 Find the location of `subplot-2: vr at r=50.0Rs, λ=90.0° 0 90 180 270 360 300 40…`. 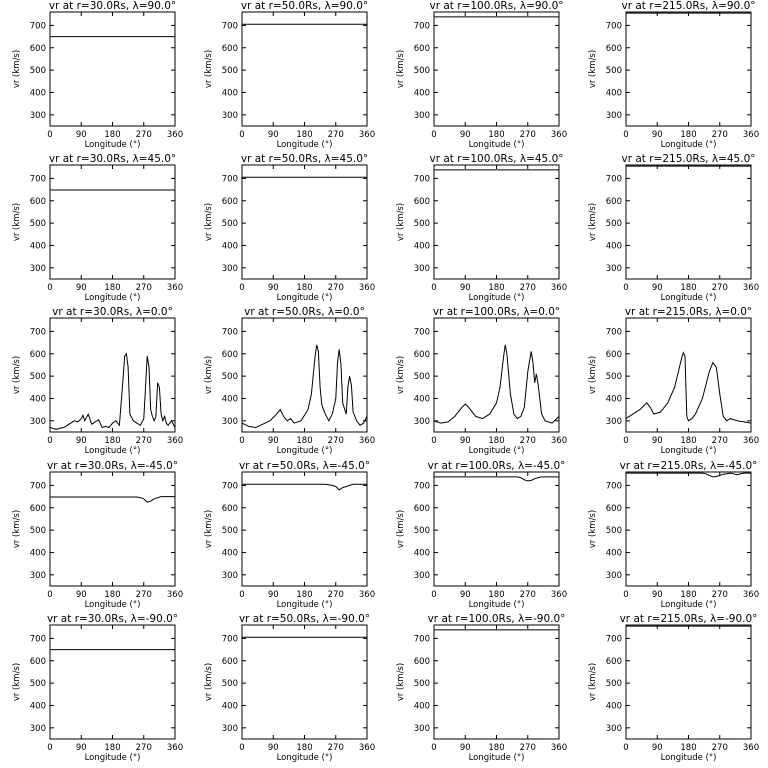

subplot-2: vr at r=50.0Rs, λ=90.0° 0 90 180 270 360 300 40… is located at coordinates (289, 75).